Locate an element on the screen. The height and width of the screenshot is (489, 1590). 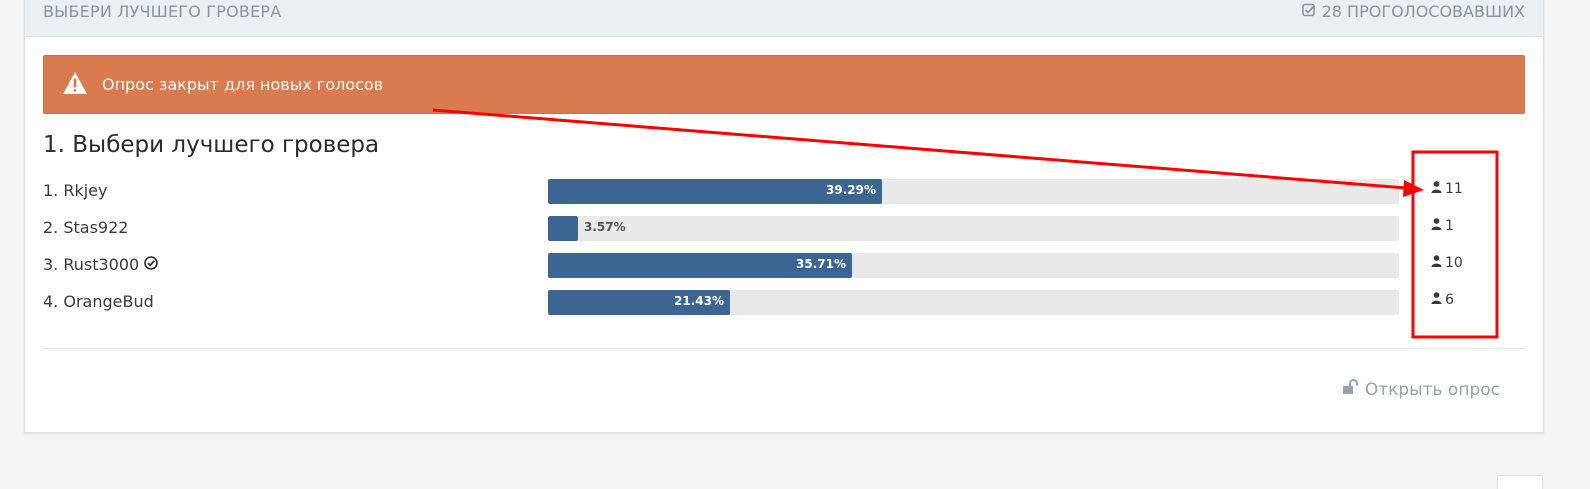
check-circle-icon is located at coordinates (151, 264).